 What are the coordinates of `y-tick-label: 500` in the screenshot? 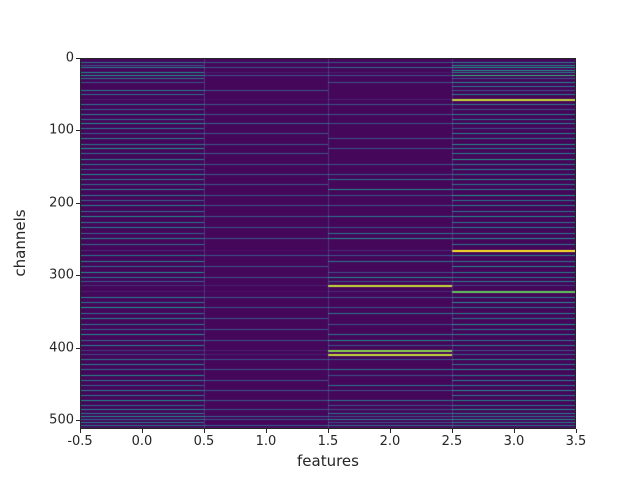 It's located at (61, 420).